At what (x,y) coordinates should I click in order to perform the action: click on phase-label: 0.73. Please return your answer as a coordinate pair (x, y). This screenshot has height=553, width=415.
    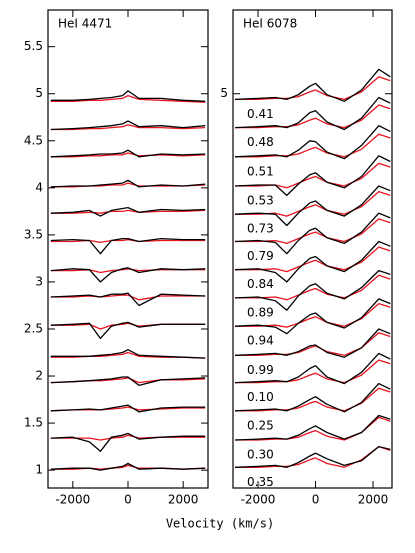
    Looking at the image, I should click on (260, 229).